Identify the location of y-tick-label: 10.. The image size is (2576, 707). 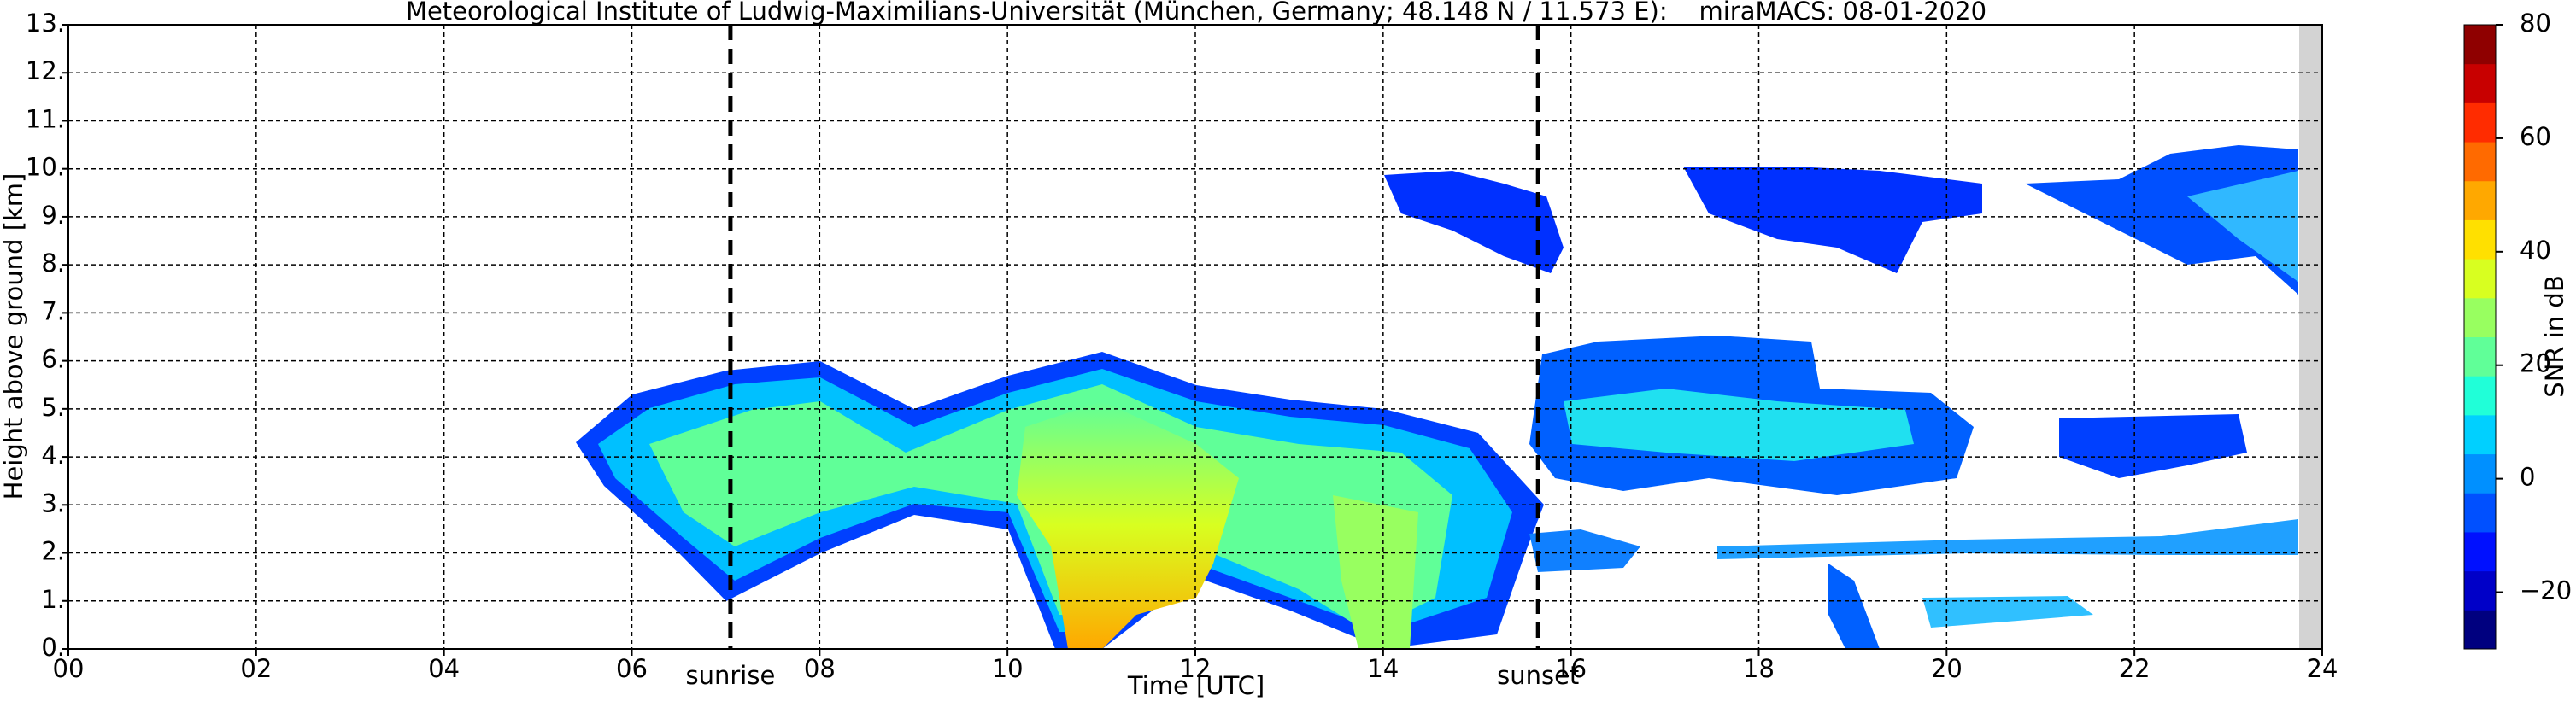
(45, 168).